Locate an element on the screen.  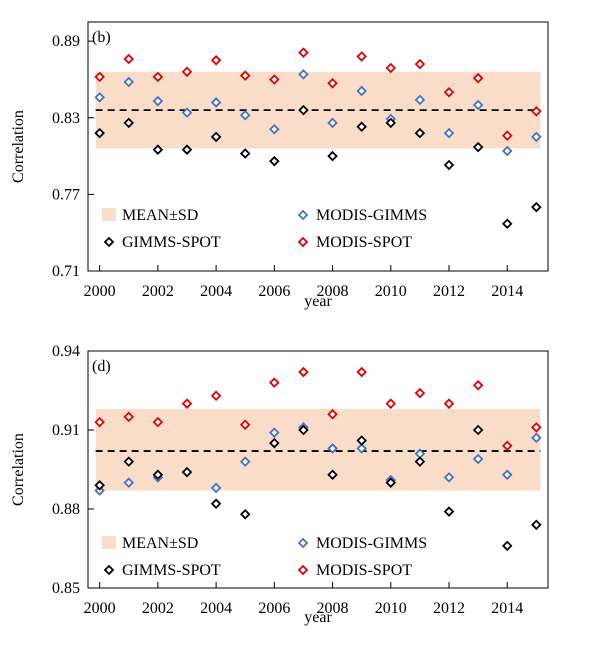
panel-label: (d) is located at coordinates (101, 366).